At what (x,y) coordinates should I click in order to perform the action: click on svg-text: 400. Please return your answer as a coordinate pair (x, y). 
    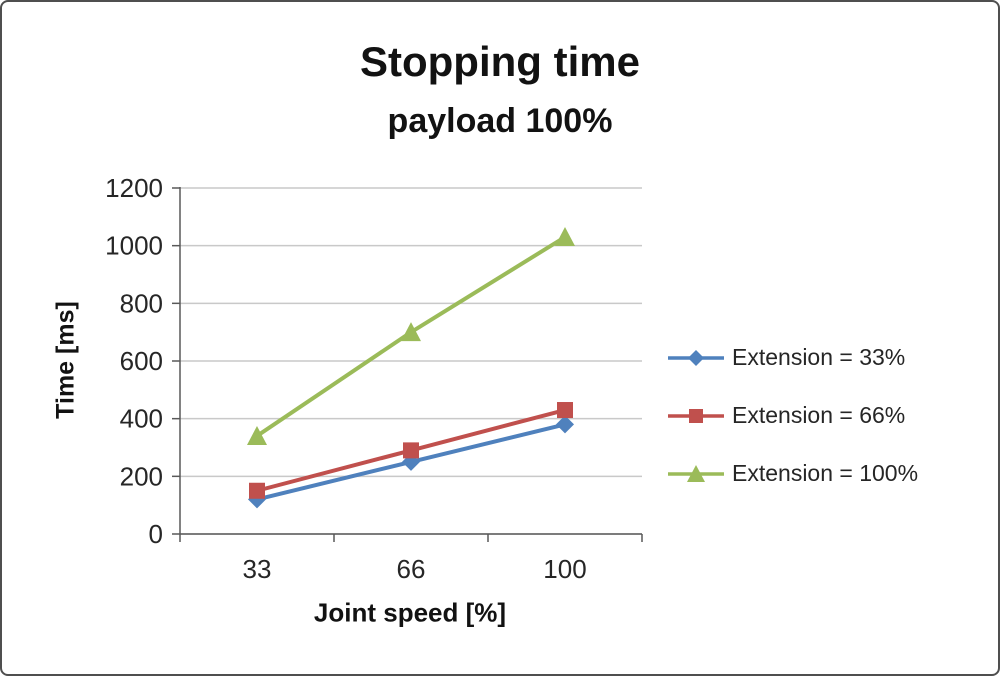
    Looking at the image, I should click on (141, 419).